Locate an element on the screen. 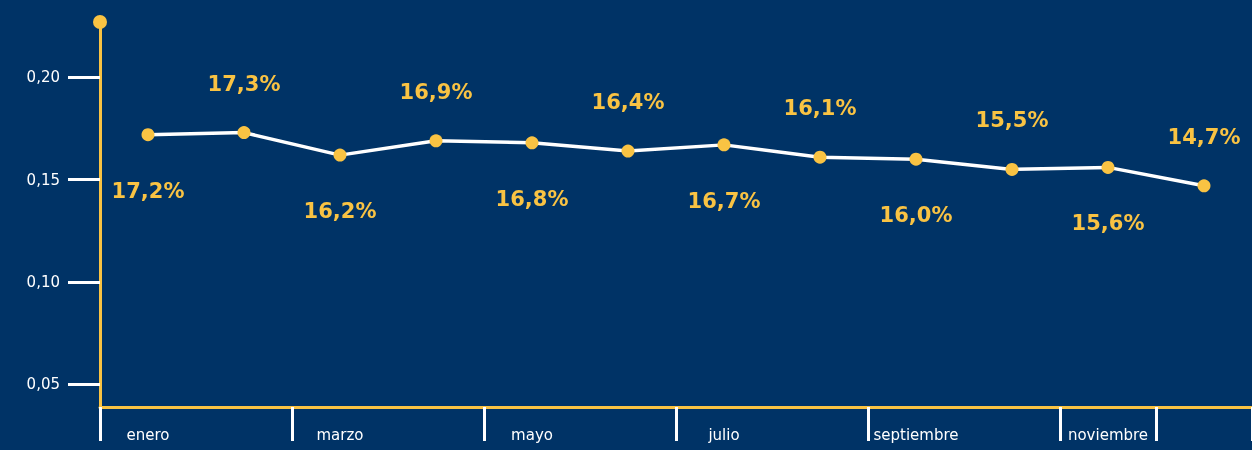  data-label: 15,6% is located at coordinates (1108, 223).